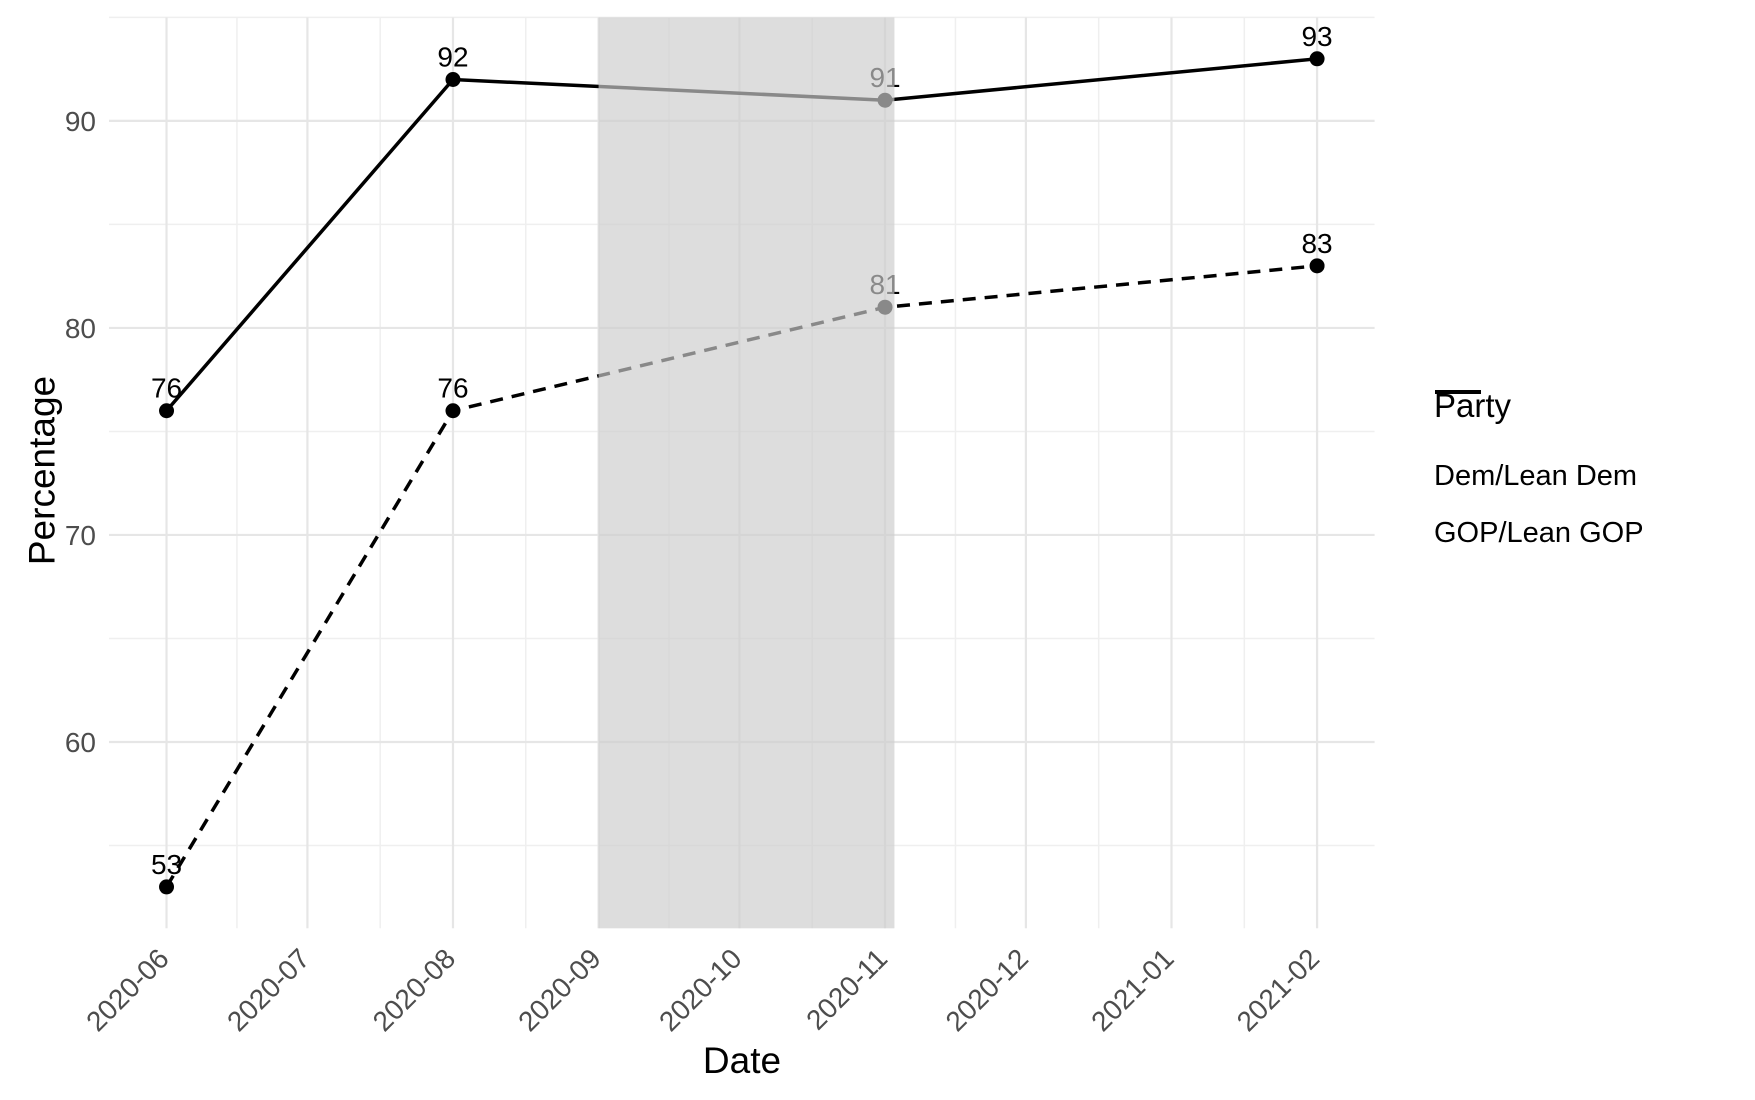 The width and height of the screenshot is (1755, 1100). Describe the element at coordinates (80, 742) in the screenshot. I see `y-tick-label: 60` at that location.